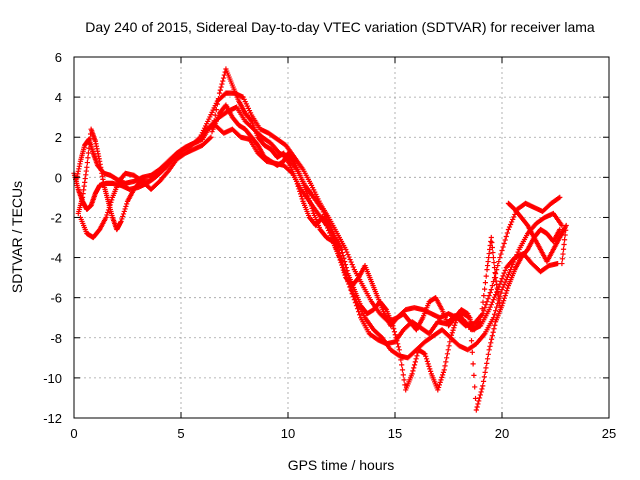 This screenshot has height=480, width=640. I want to click on y-tick-label: -4, so click(56, 258).